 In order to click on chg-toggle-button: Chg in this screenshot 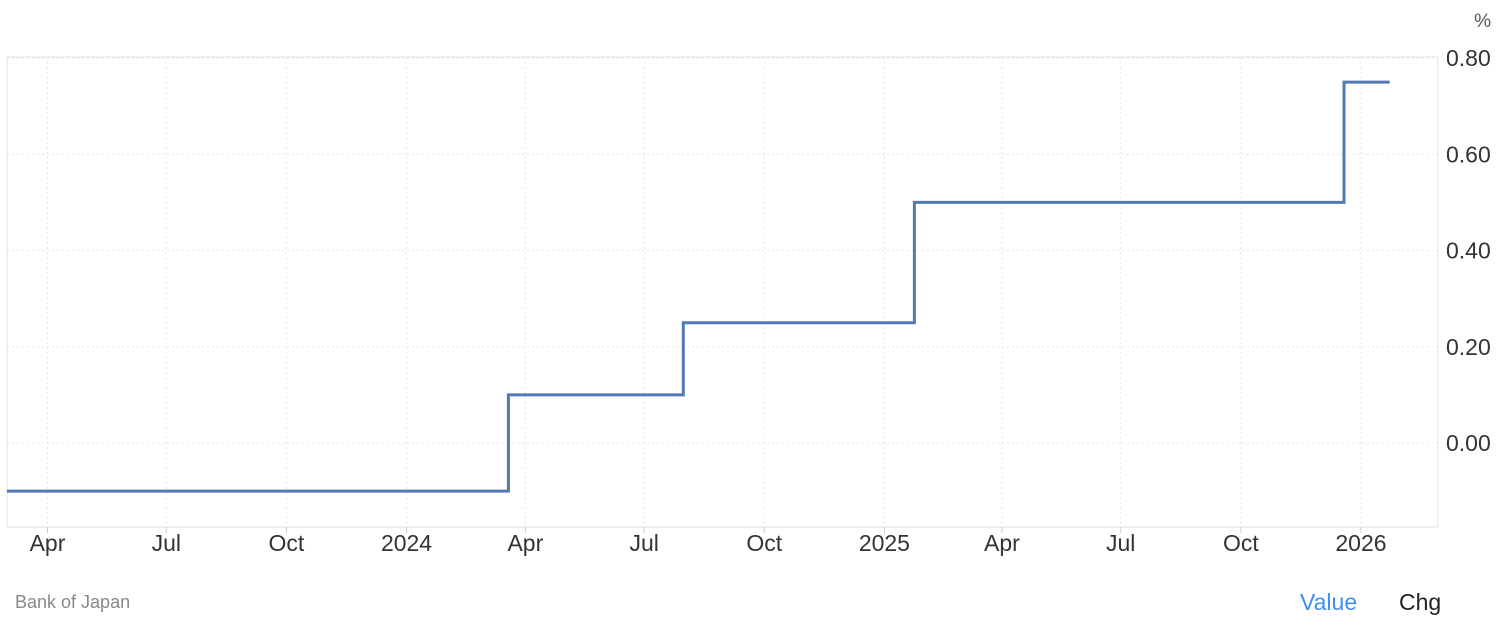, I will do `click(1420, 602)`.